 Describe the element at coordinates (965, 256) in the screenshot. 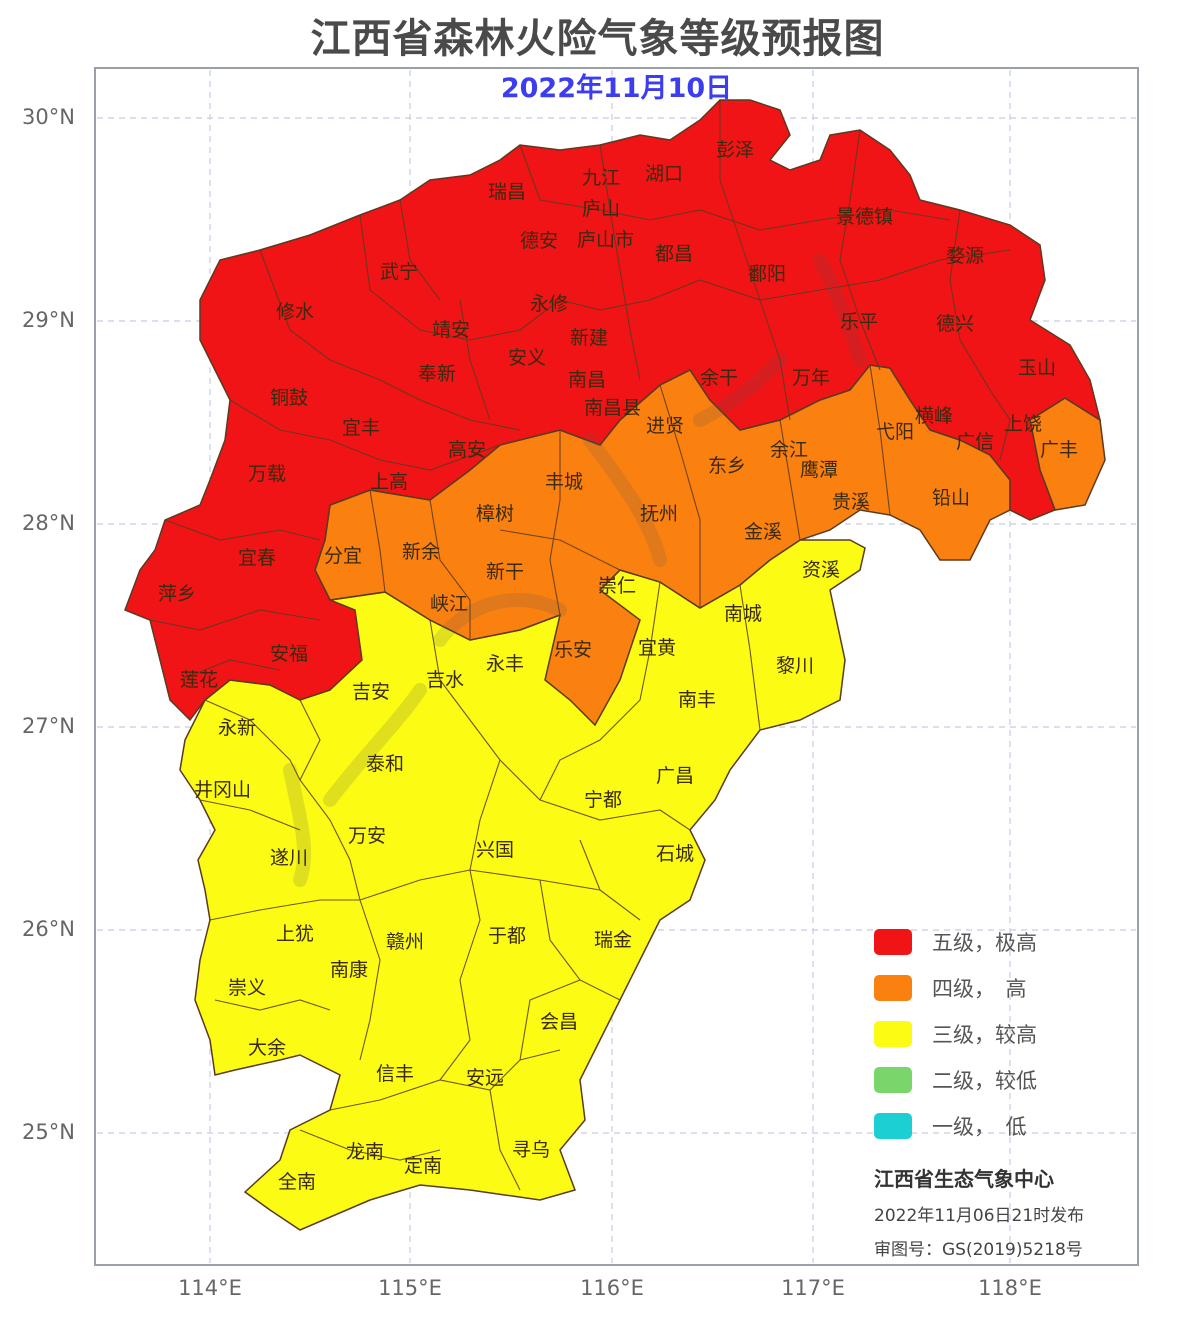

I see `city-label: 婺源` at that location.